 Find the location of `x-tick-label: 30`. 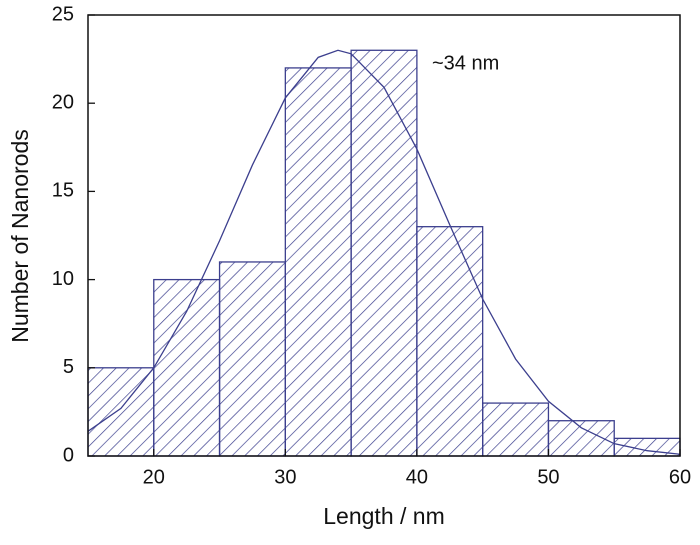

x-tick-label: 30 is located at coordinates (285, 477).